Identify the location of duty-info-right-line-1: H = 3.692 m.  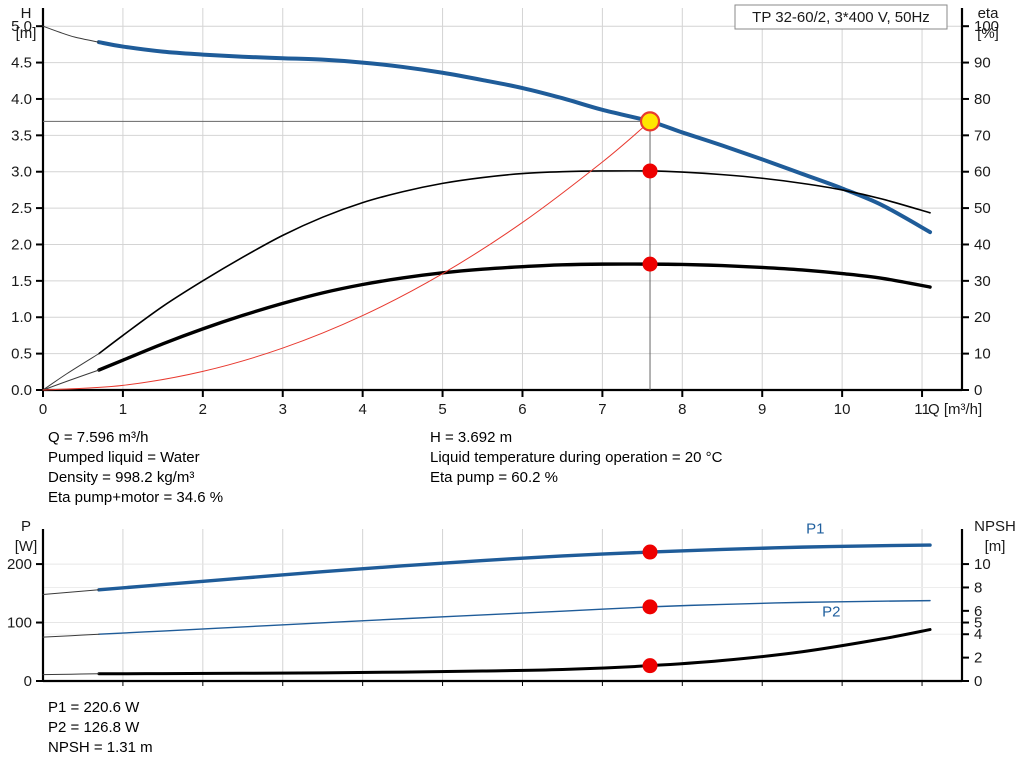
(471, 437).